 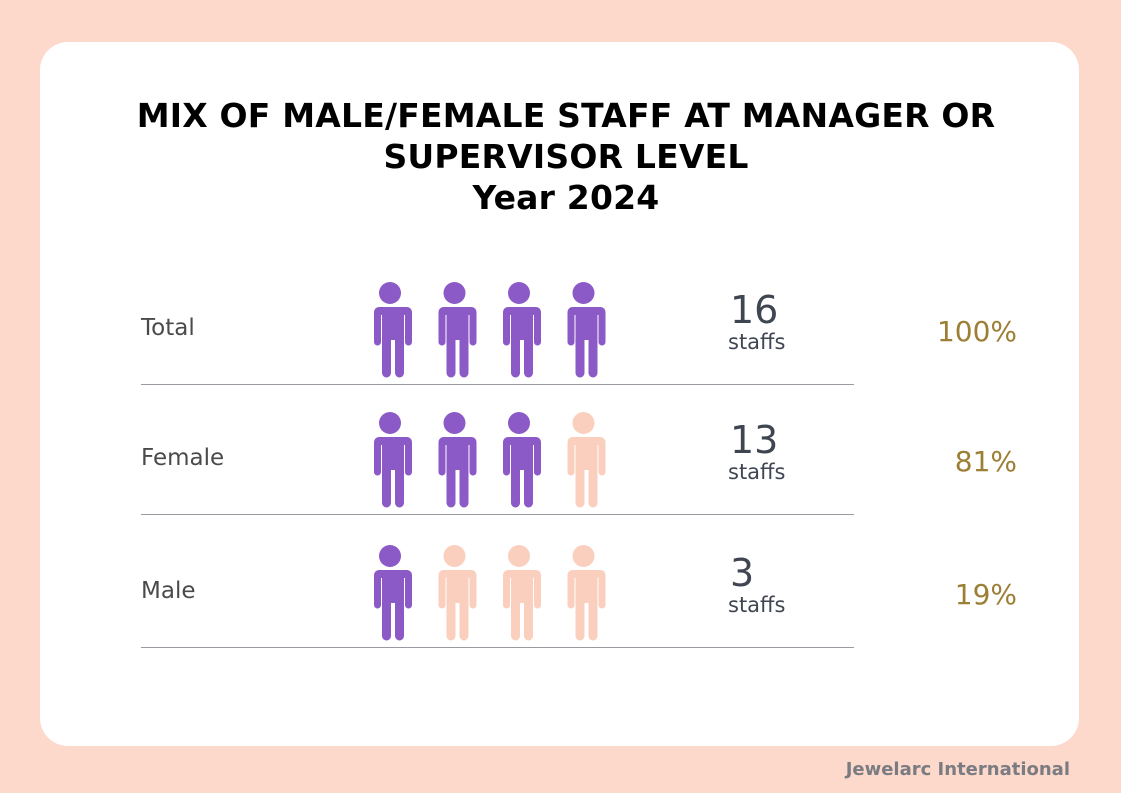 I want to click on row-total: Total 16 staffs 100%, so click(x=579, y=319).